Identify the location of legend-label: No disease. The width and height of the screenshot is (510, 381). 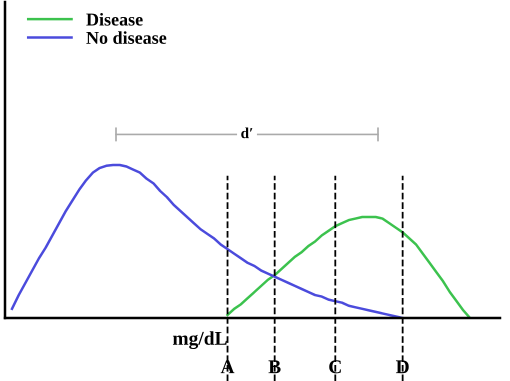
(126, 37).